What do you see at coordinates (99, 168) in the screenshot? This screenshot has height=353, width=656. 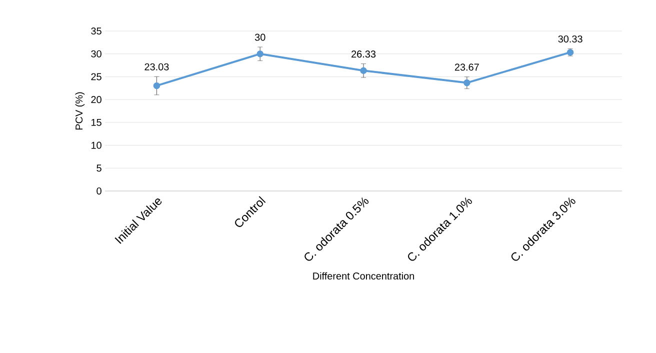 I see `y-tick-label: 5` at bounding box center [99, 168].